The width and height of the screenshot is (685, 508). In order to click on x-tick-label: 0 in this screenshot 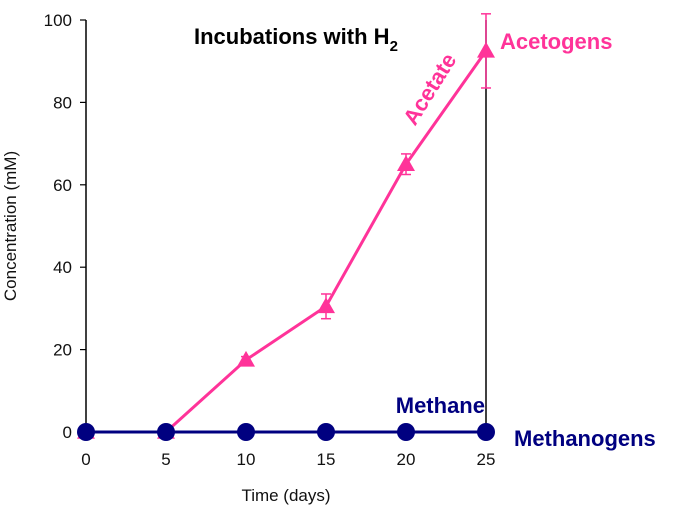, I will do `click(85, 459)`.